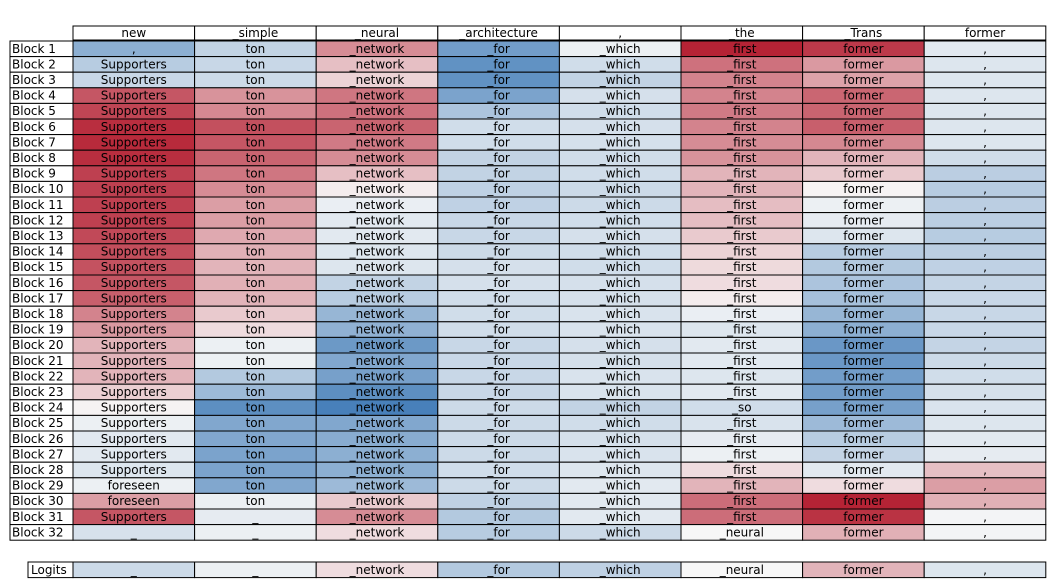  Describe the element at coordinates (34, 158) in the screenshot. I see `row-label: Block 8` at that location.